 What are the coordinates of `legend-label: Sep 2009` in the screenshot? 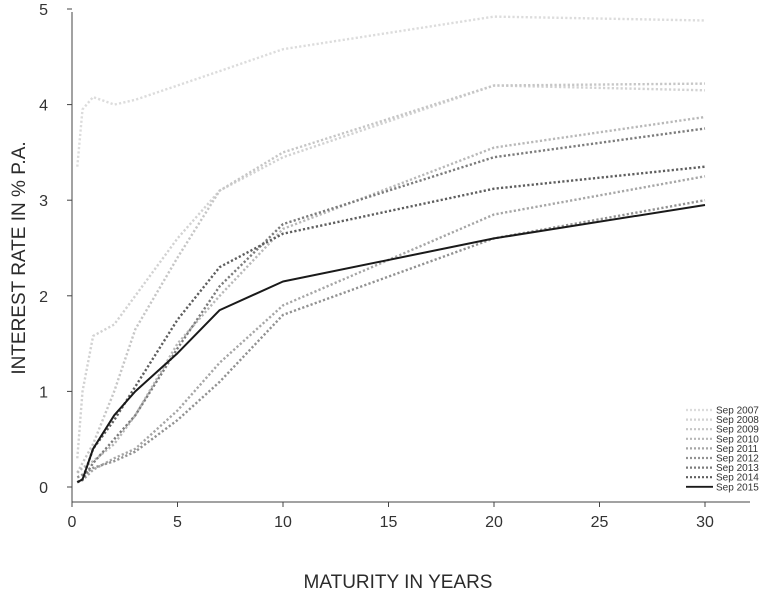 It's located at (737, 430).